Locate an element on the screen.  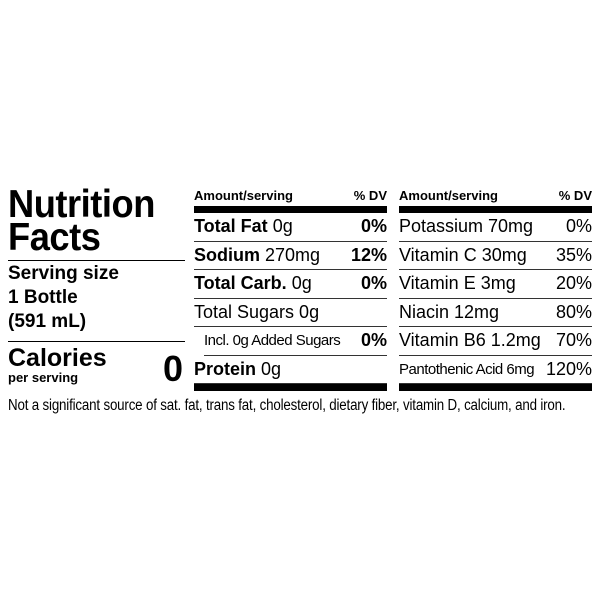
nutrient-dv: 80% is located at coordinates (573, 311).